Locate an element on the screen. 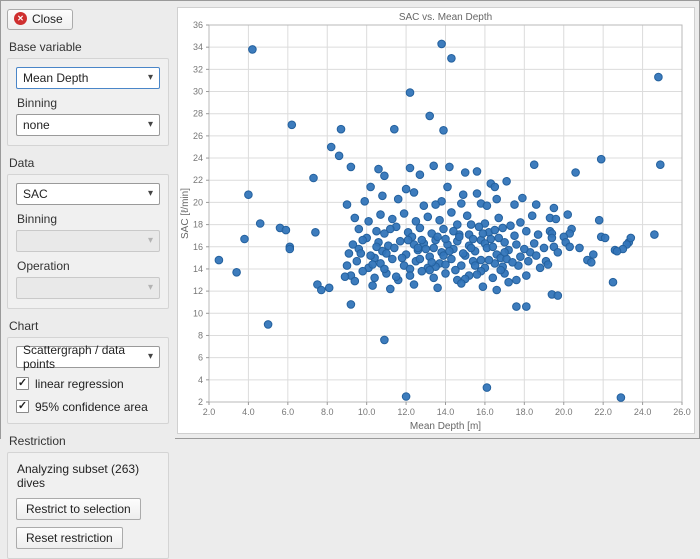 This screenshot has height=559, width=700. restrict-to-selection-button: Restrict to selection is located at coordinates (78, 508).